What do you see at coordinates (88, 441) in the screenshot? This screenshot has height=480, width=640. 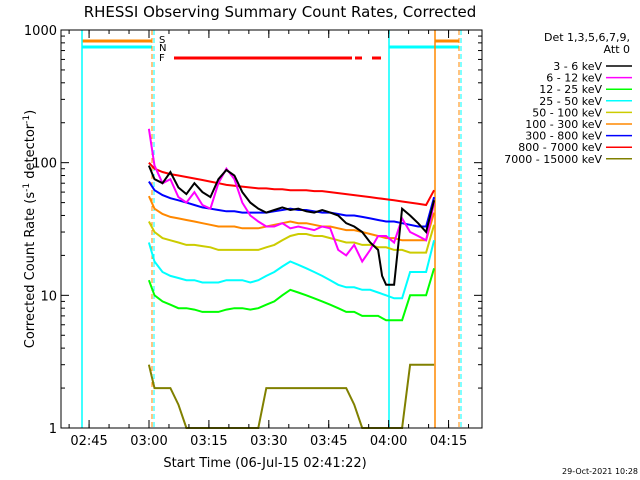 I see `x-tick-label: 02:45` at bounding box center [88, 441].